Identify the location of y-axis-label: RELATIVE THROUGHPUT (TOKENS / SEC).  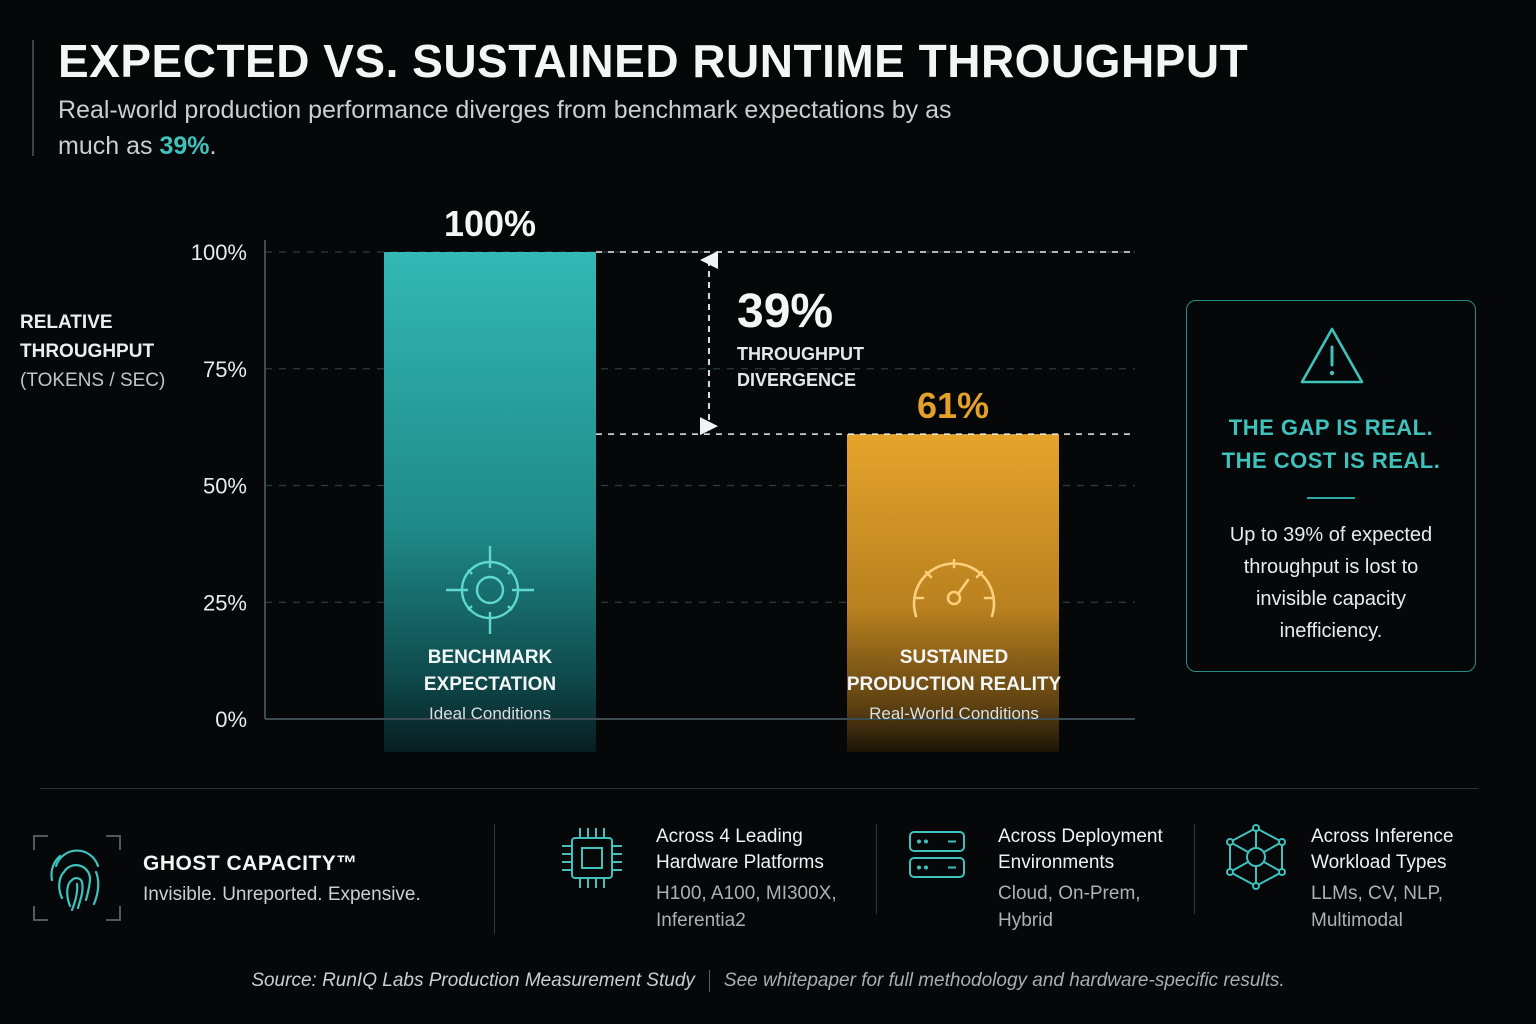
(92, 351).